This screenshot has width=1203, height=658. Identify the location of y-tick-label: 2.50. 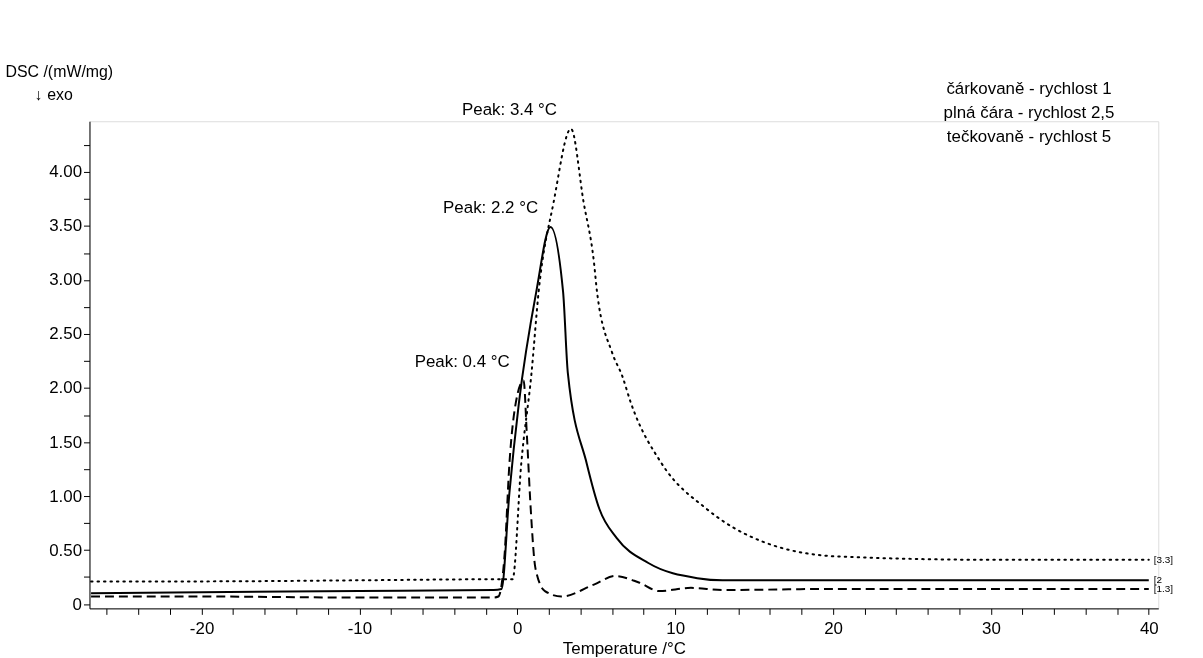
(66, 334).